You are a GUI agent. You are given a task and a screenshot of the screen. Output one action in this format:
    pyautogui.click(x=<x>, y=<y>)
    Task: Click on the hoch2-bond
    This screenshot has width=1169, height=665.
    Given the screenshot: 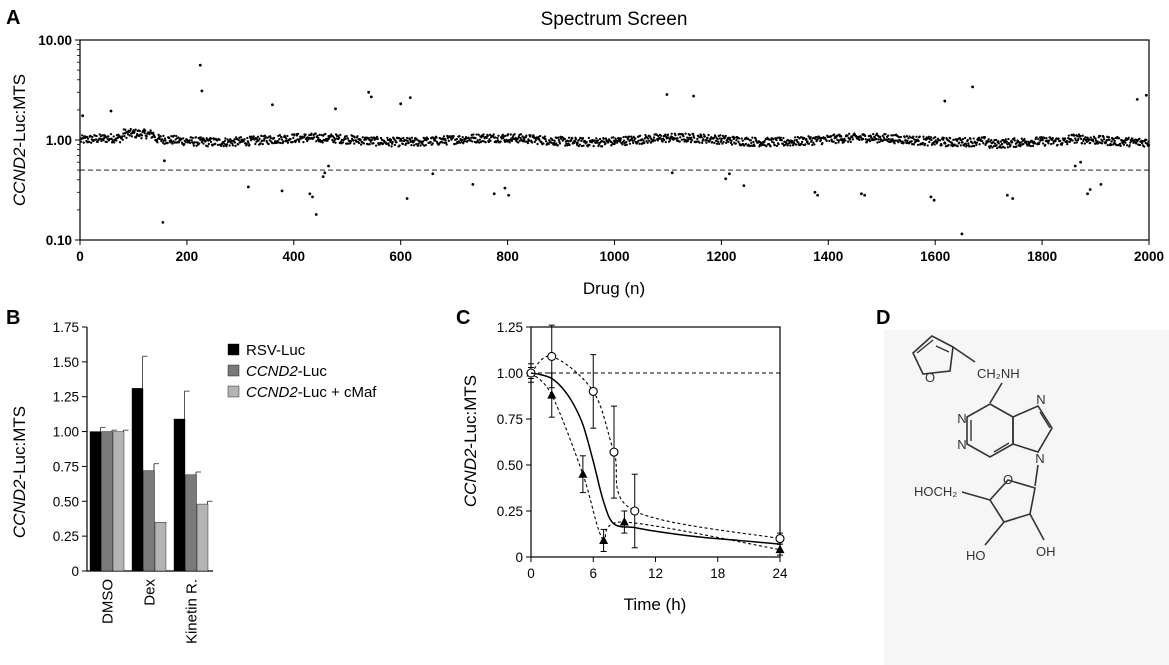 What is the action you would take?
    pyautogui.click(x=976, y=496)
    